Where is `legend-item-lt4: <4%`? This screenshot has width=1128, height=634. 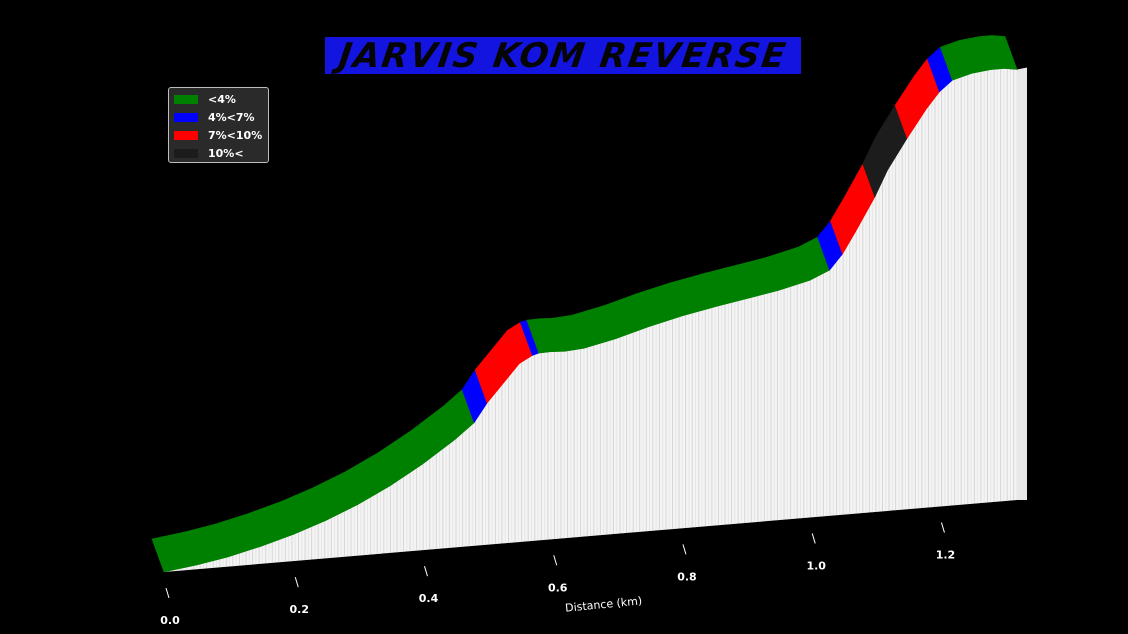 legend-item-lt4: <4% is located at coordinates (205, 99).